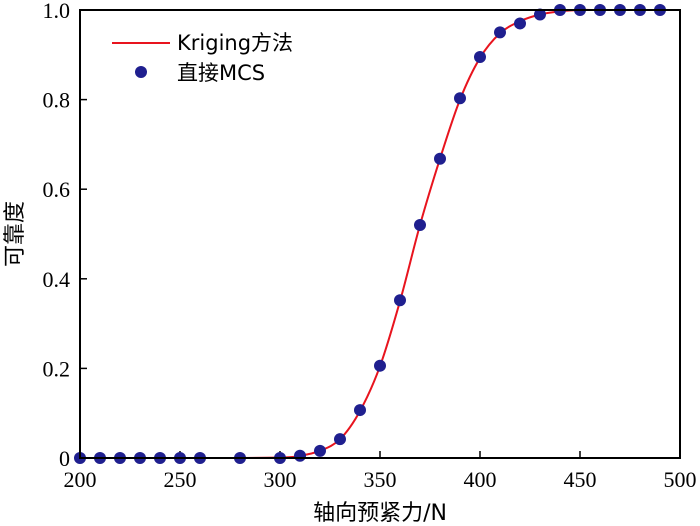 The image size is (700, 526). Describe the element at coordinates (180, 479) in the screenshot. I see `x-tick-label: 250` at that location.